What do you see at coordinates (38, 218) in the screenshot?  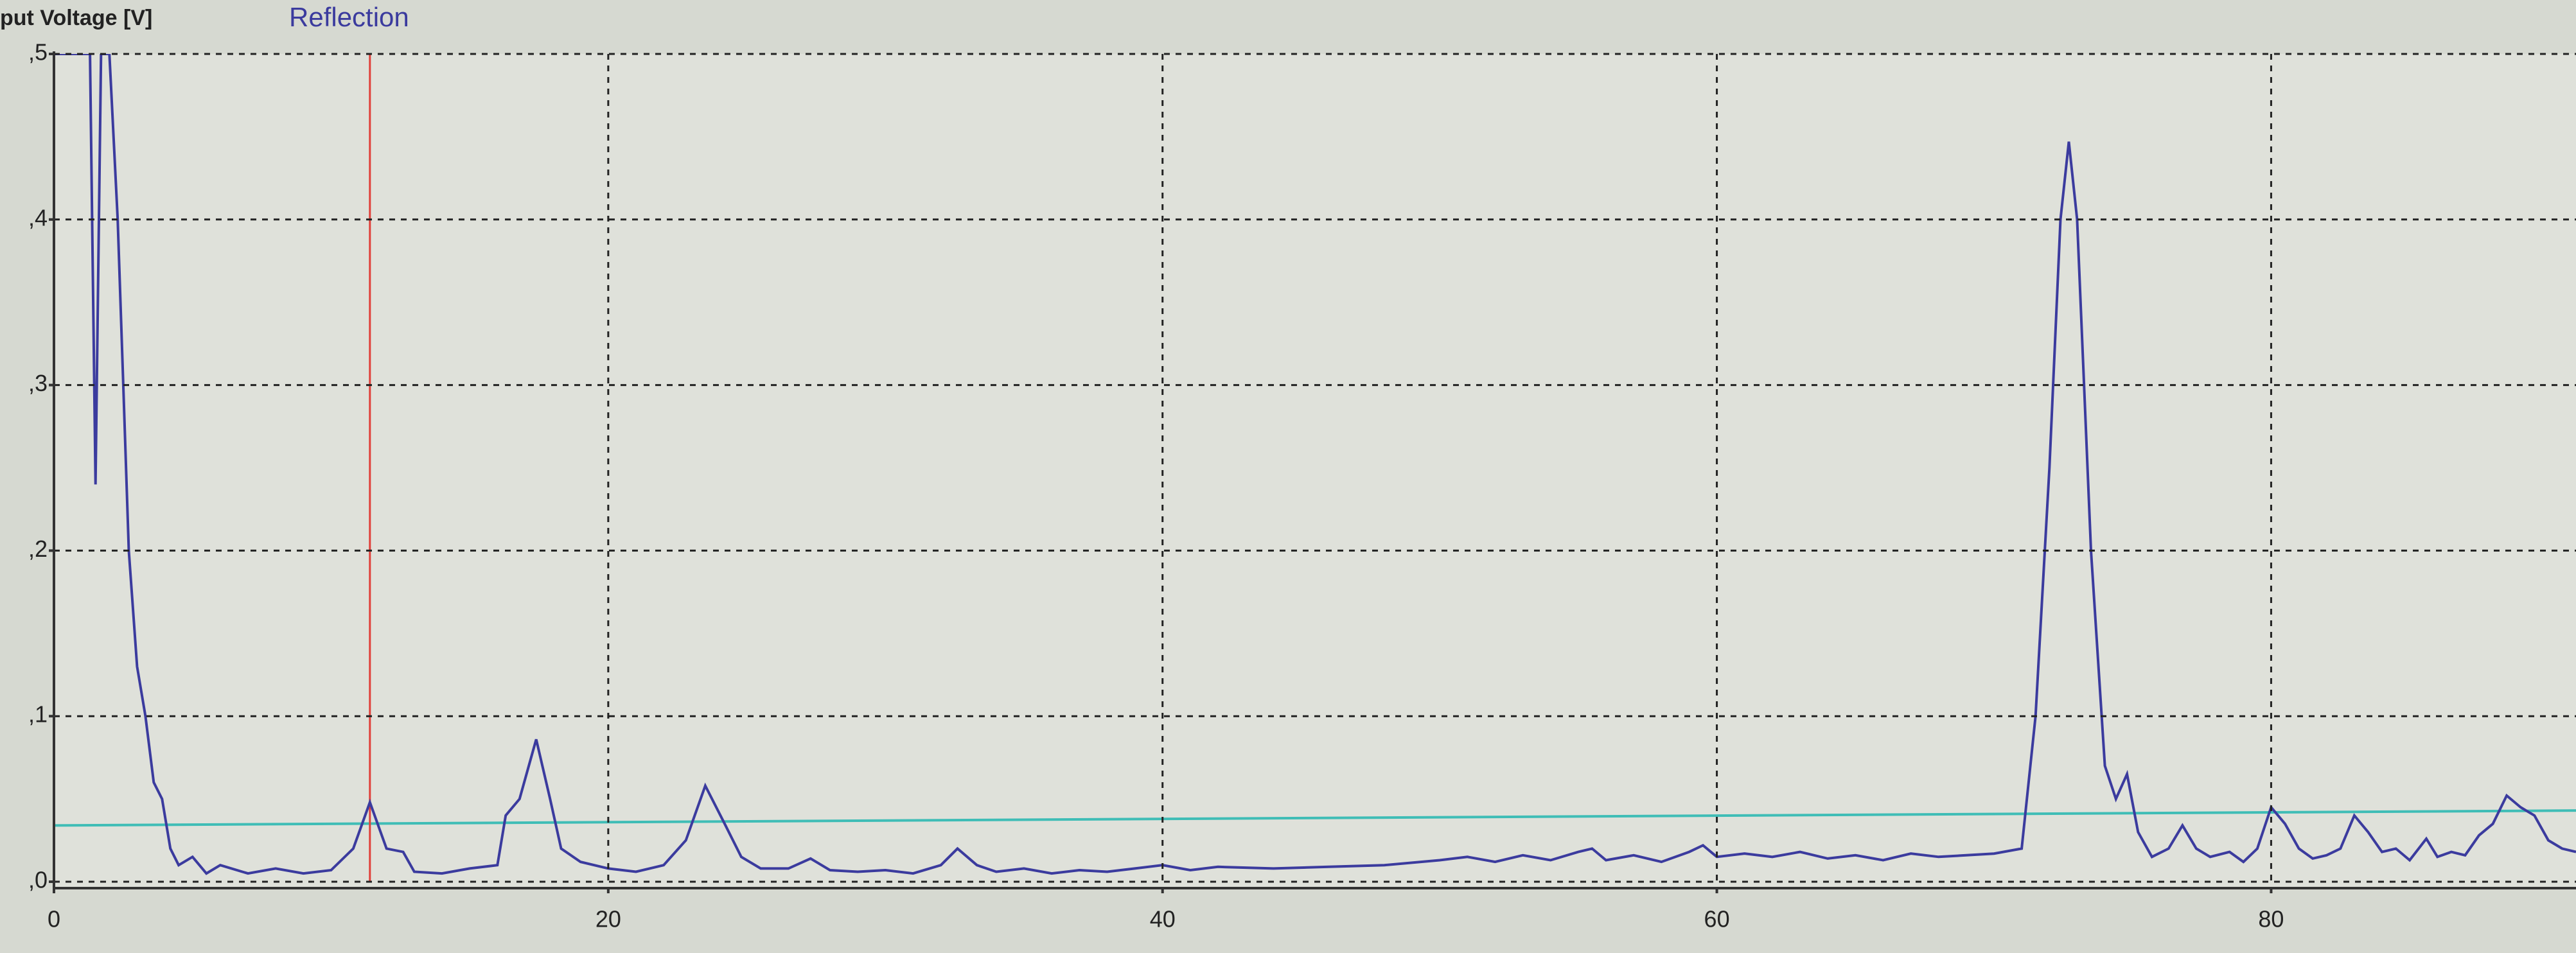 I see `y-tick-label: ,4` at bounding box center [38, 218].